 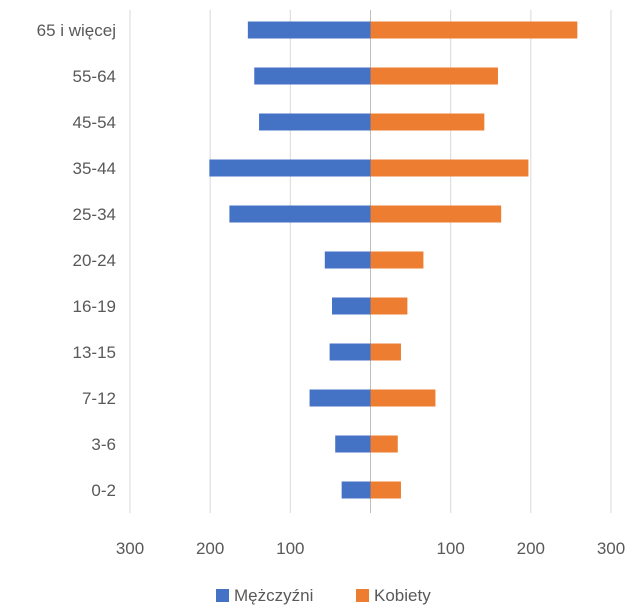 What do you see at coordinates (323, 595) in the screenshot?
I see `legend: Mężczyźni Kobiety` at bounding box center [323, 595].